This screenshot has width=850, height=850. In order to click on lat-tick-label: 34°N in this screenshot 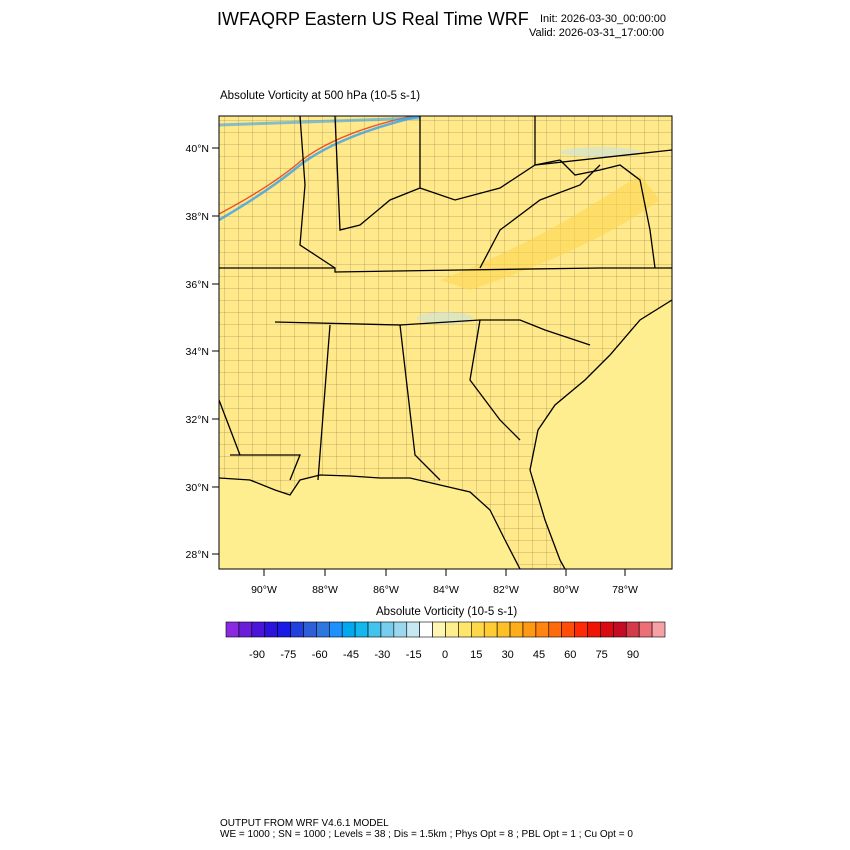, I will do `click(197, 352)`.